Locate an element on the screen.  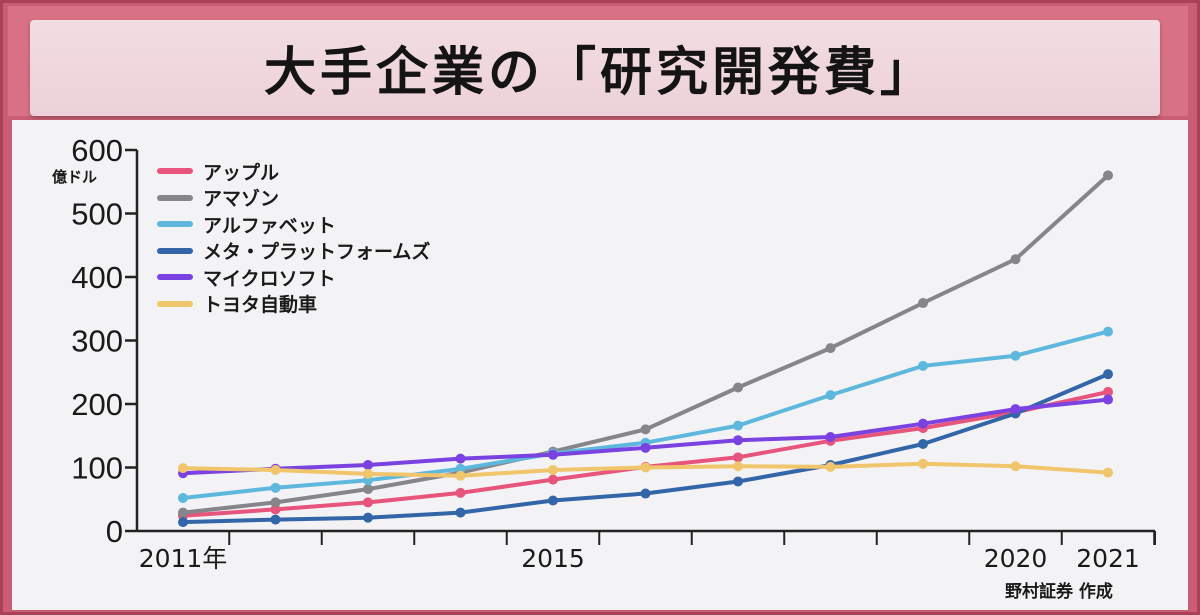
legend-label: トヨタ自動車 is located at coordinates (260, 305).